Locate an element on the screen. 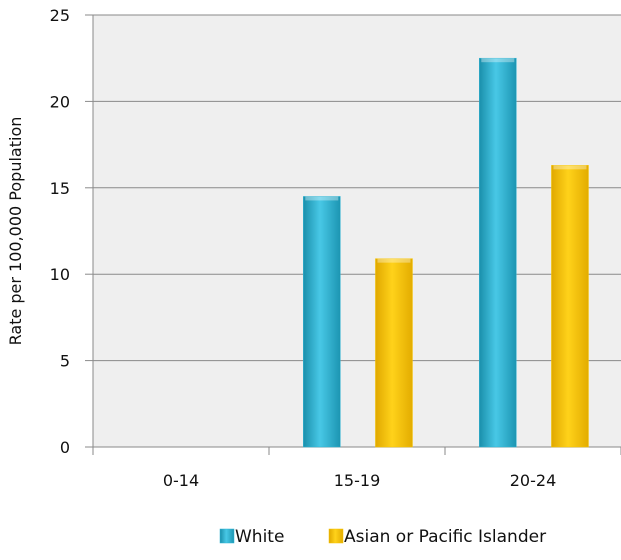 The height and width of the screenshot is (560, 621). x-tick-label: 0-14 is located at coordinates (181, 480).